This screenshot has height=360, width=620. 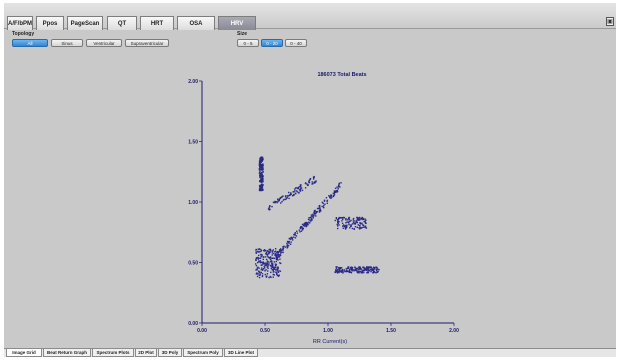 I want to click on tab-hrv: HRV, so click(x=237, y=23).